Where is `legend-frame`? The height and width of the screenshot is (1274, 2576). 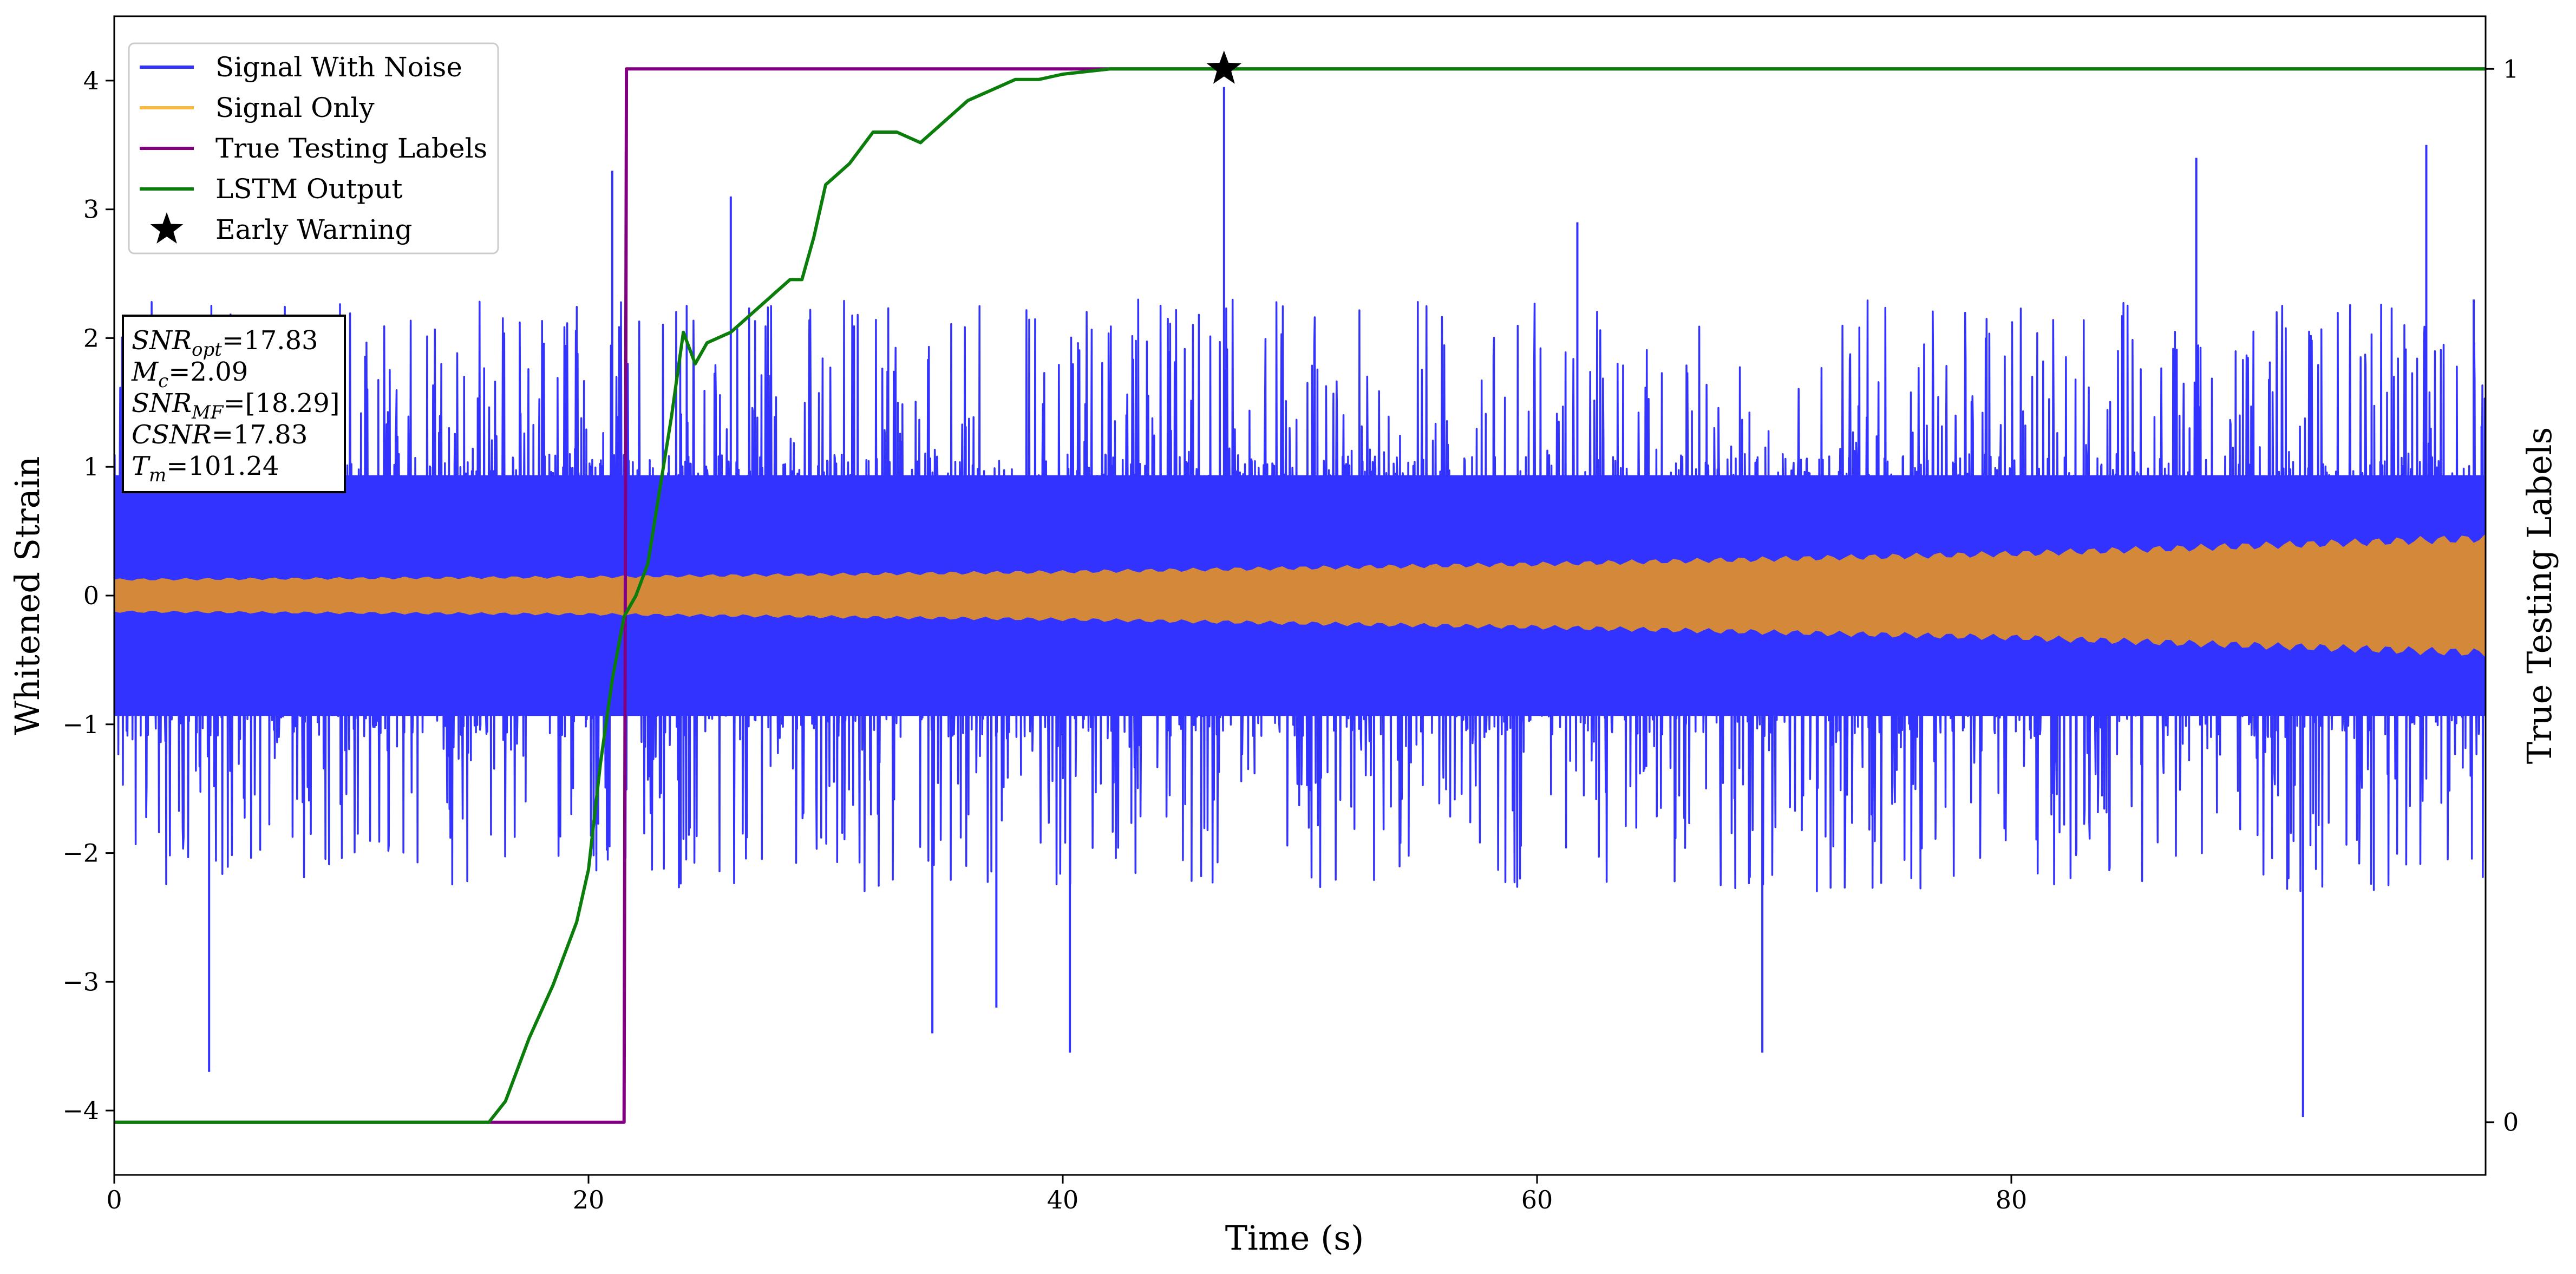 legend-frame is located at coordinates (313, 148).